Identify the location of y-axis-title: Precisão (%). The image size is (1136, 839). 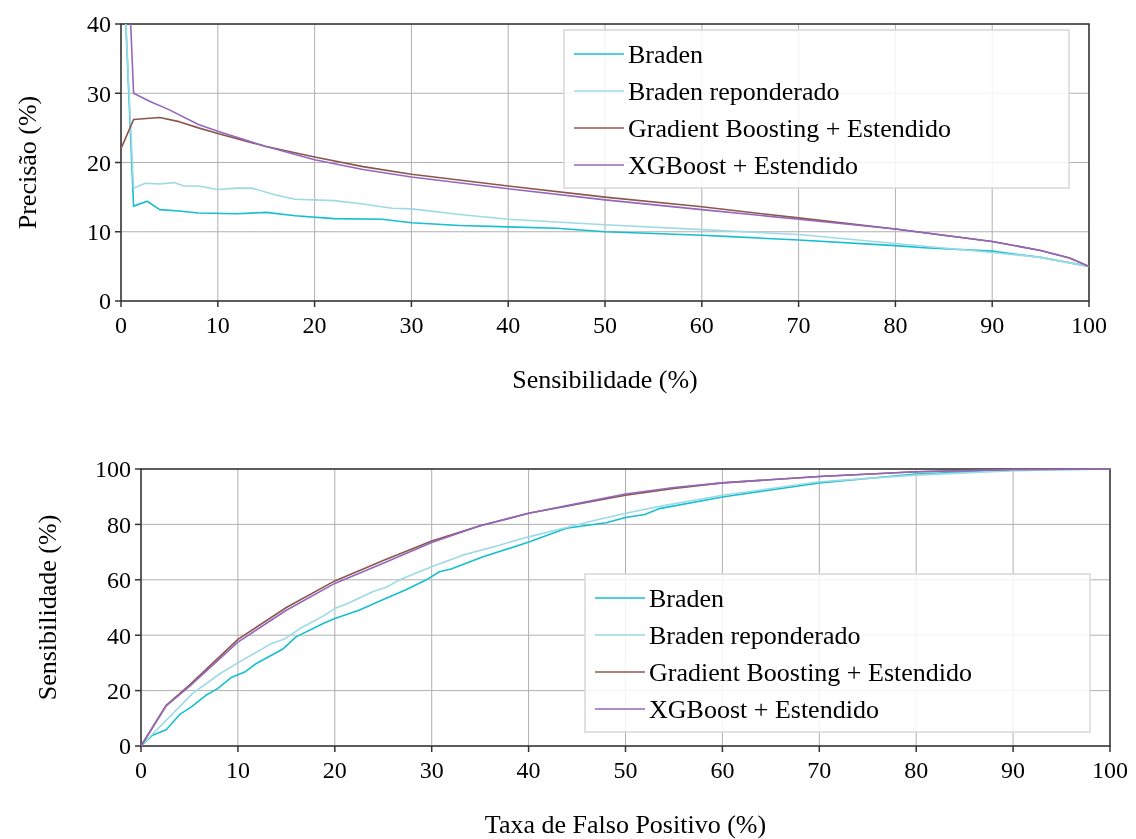
(27, 162).